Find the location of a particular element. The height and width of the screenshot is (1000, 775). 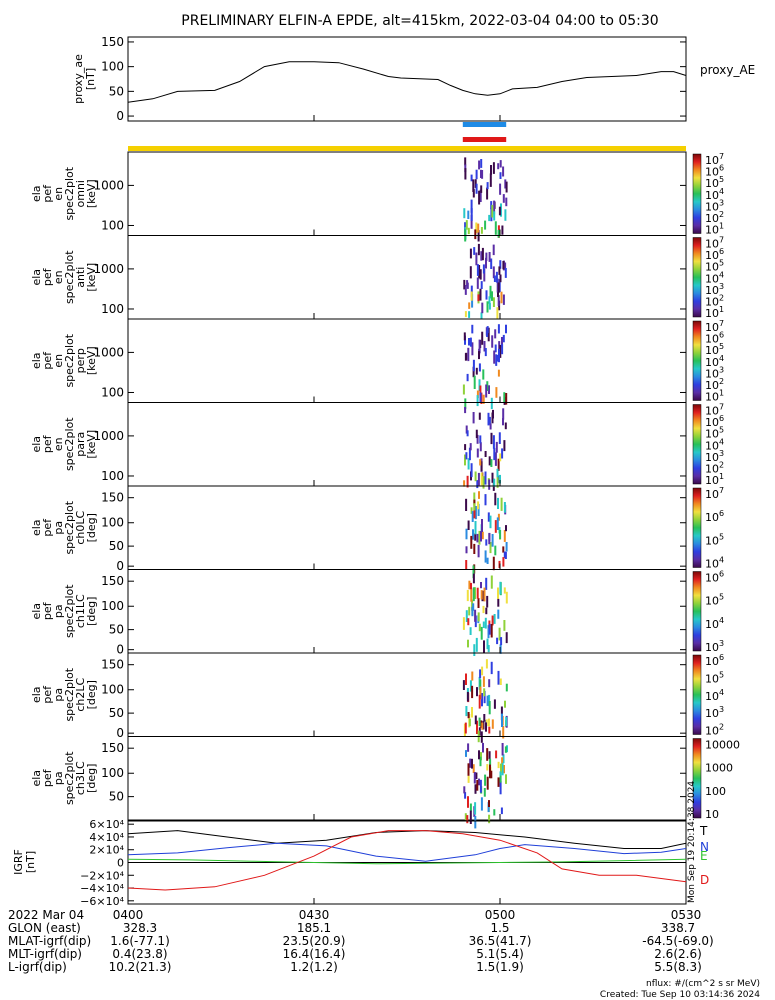

igrf-legend-D: D is located at coordinates (704, 880).